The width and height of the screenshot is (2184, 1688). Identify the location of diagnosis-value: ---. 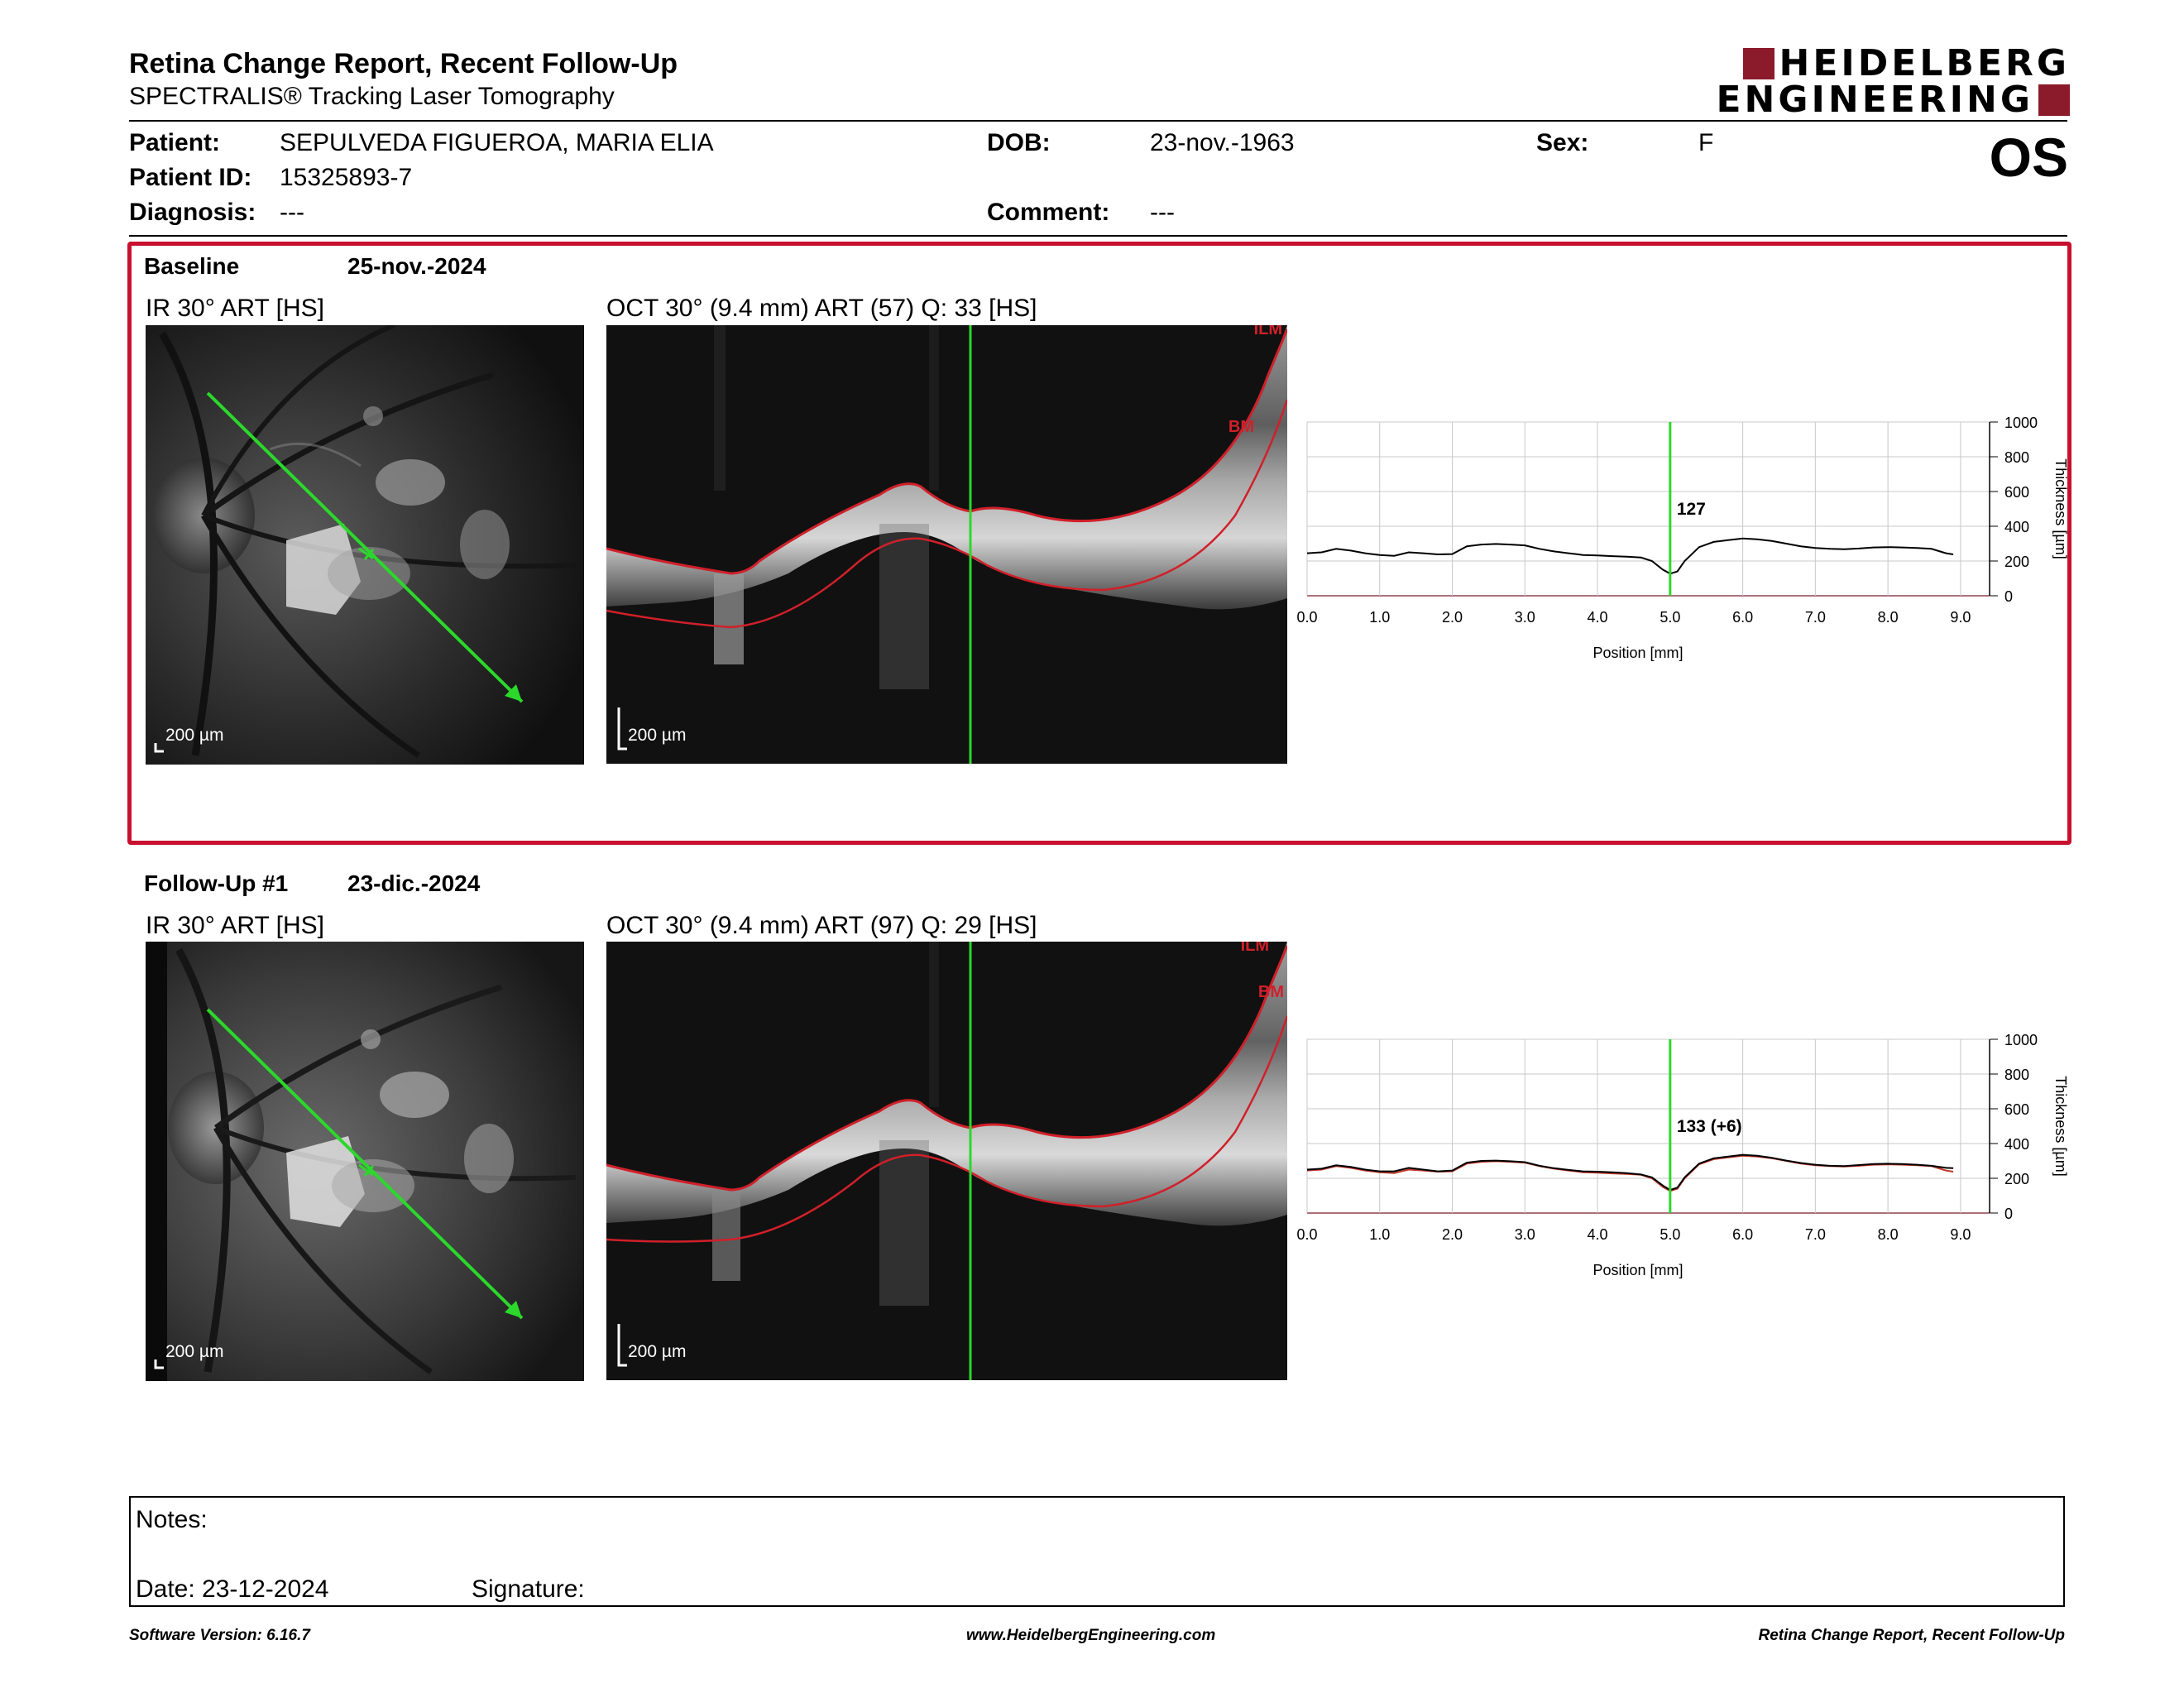
(292, 212).